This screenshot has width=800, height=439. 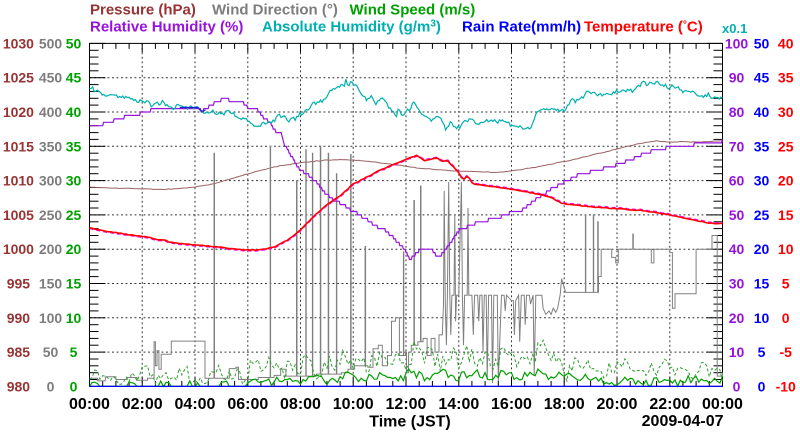 What do you see at coordinates (18, 43) in the screenshot?
I see `svg-text: 1030` at bounding box center [18, 43].